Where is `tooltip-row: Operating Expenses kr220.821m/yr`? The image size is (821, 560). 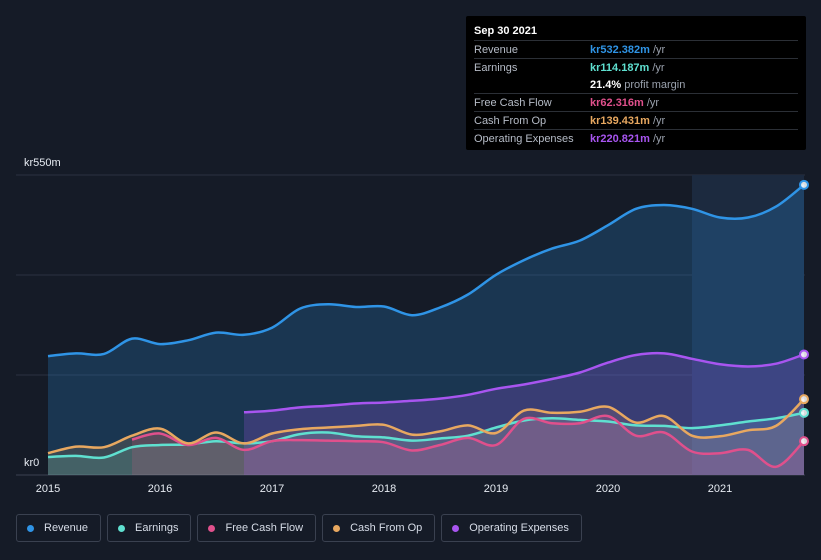 tooltip-row: Operating Expenses kr220.821m/yr is located at coordinates (636, 138).